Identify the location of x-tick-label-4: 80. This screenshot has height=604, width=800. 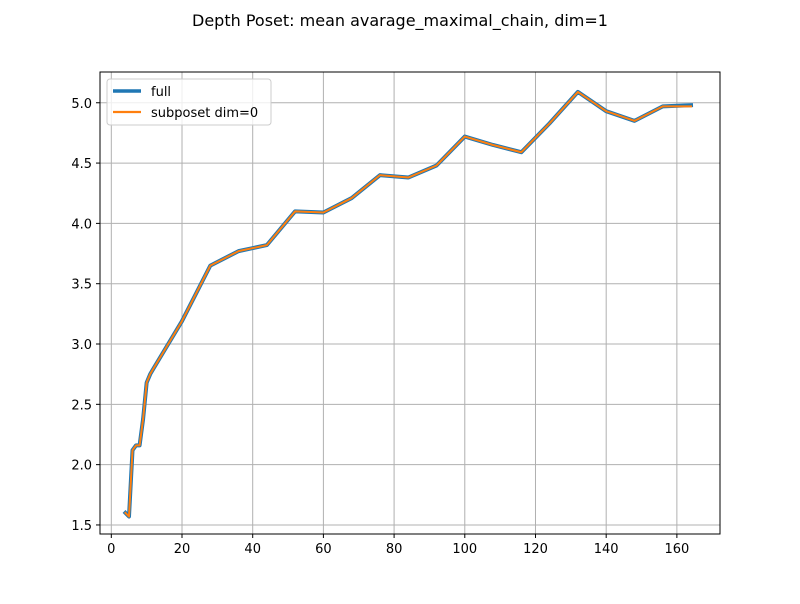
(394, 549).